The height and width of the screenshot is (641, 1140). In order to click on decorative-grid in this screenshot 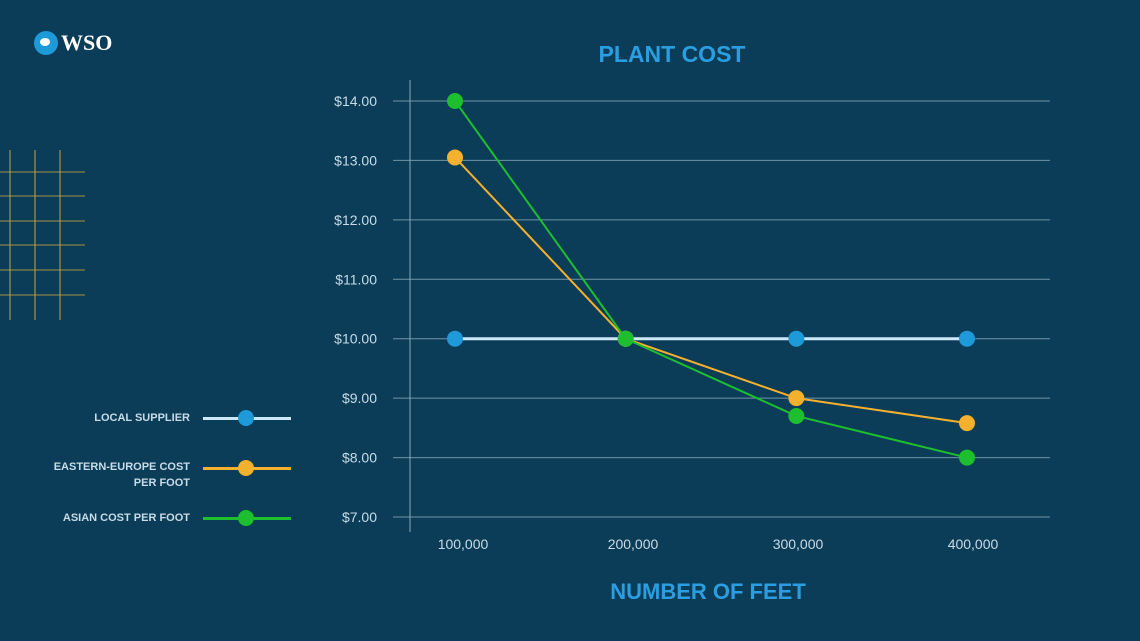, I will do `click(42, 235)`.